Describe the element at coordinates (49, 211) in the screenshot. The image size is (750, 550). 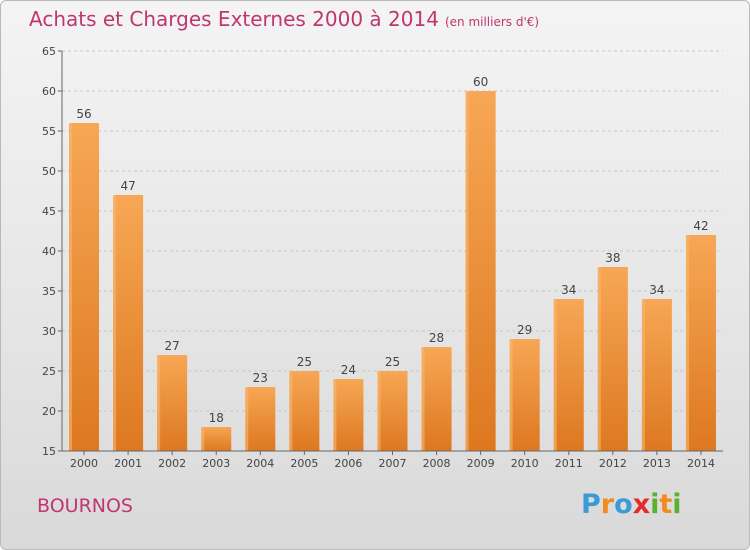
I see `y-tick-label: 45` at that location.